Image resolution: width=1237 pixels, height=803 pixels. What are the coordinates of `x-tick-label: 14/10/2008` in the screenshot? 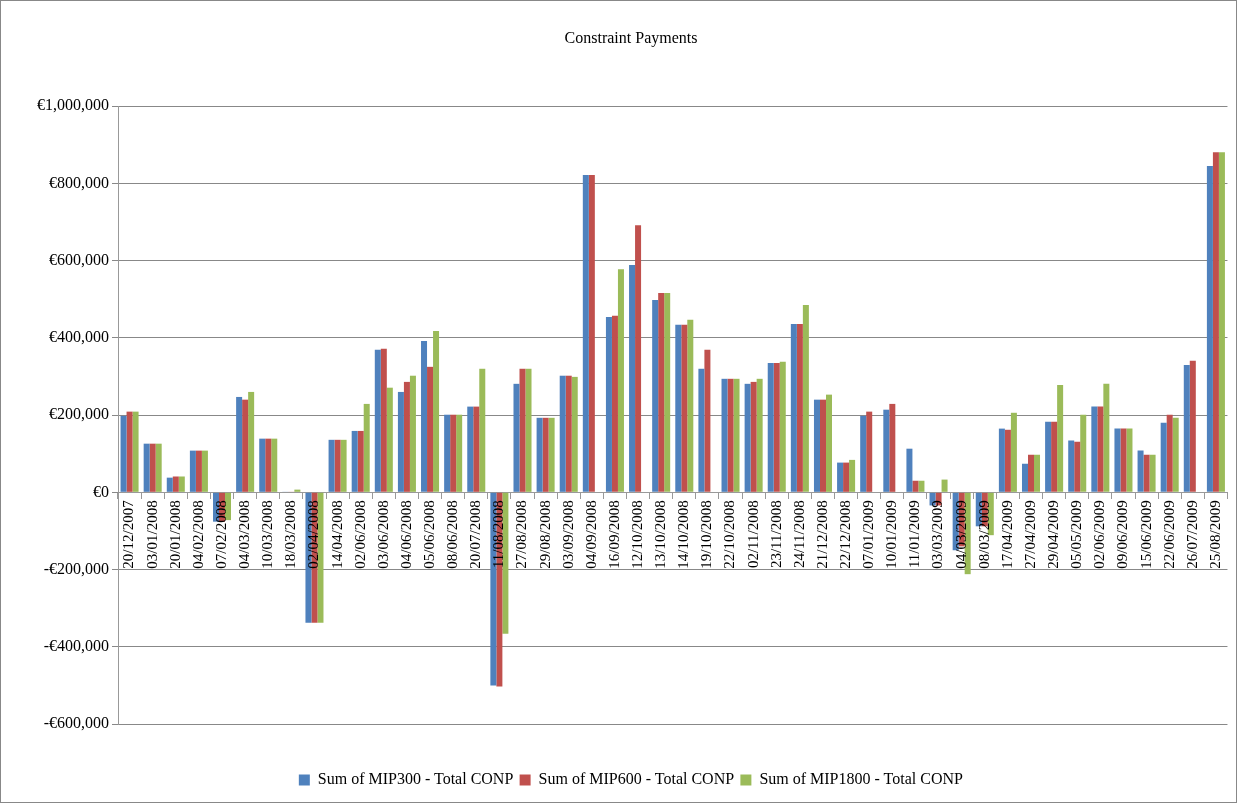 It's located at (683, 534).